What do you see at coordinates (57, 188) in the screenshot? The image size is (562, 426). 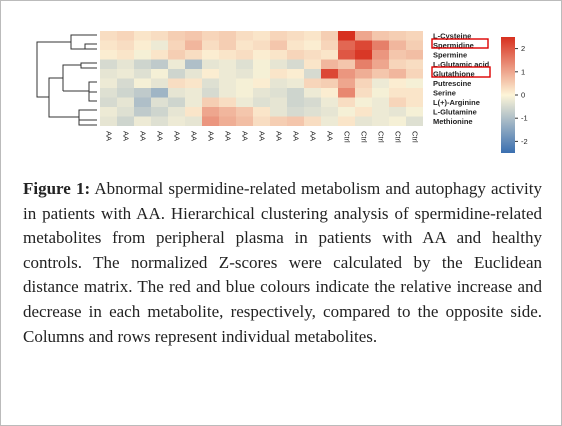 I see `caption-label: Figure 1:` at bounding box center [57, 188].